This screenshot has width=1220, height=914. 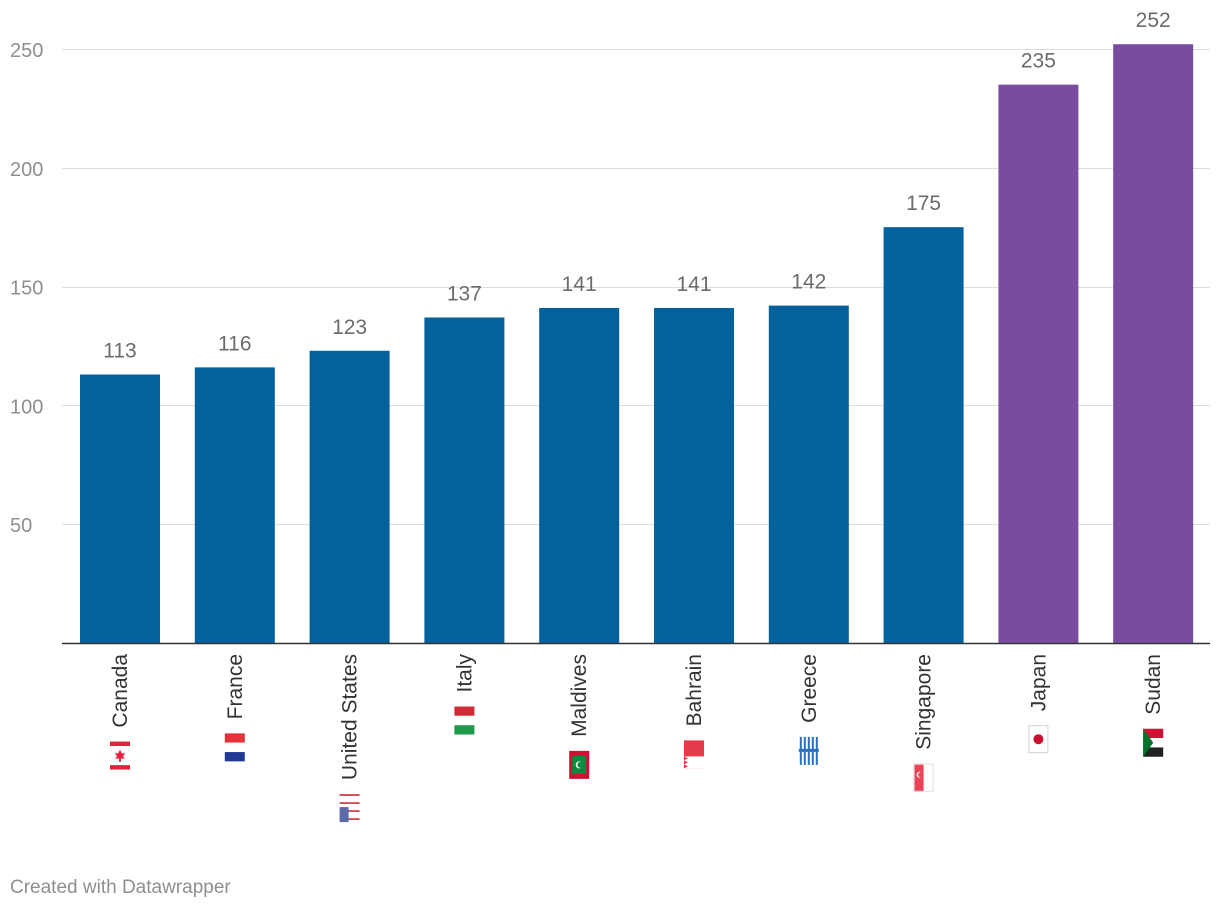 What do you see at coordinates (464, 673) in the screenshot?
I see `x-tick-label: Italy` at bounding box center [464, 673].